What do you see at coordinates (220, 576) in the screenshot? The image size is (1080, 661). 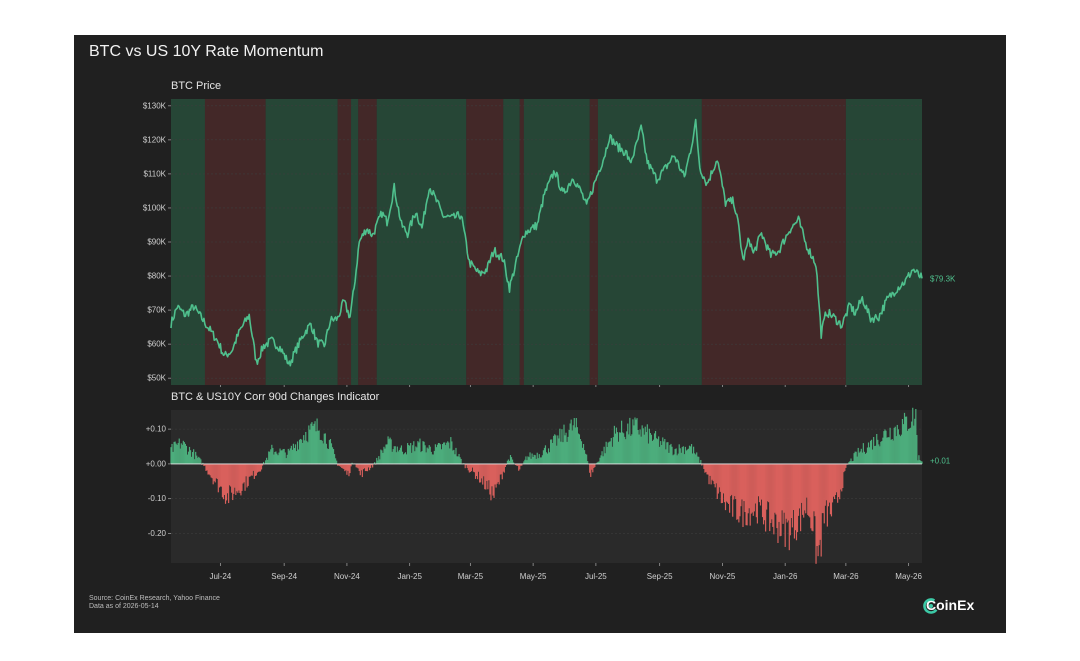 I see `x-tick-label: Jul-24` at bounding box center [220, 576].